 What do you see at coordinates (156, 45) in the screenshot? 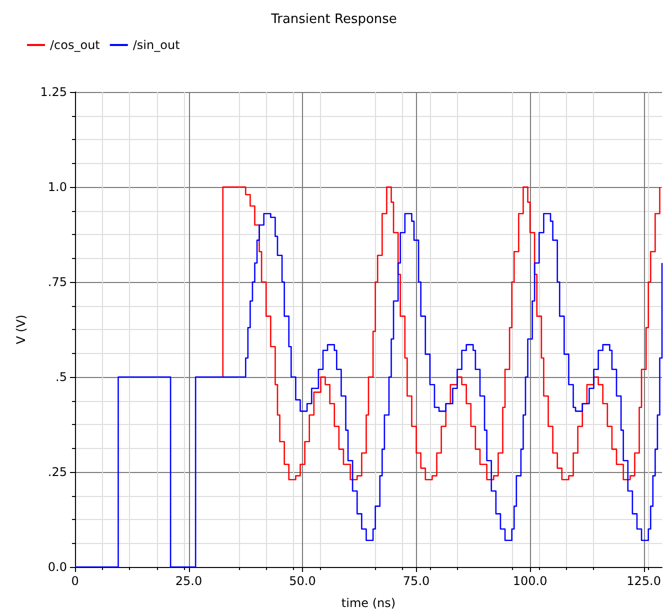
I see `legend-label: /sin_out` at bounding box center [156, 45].